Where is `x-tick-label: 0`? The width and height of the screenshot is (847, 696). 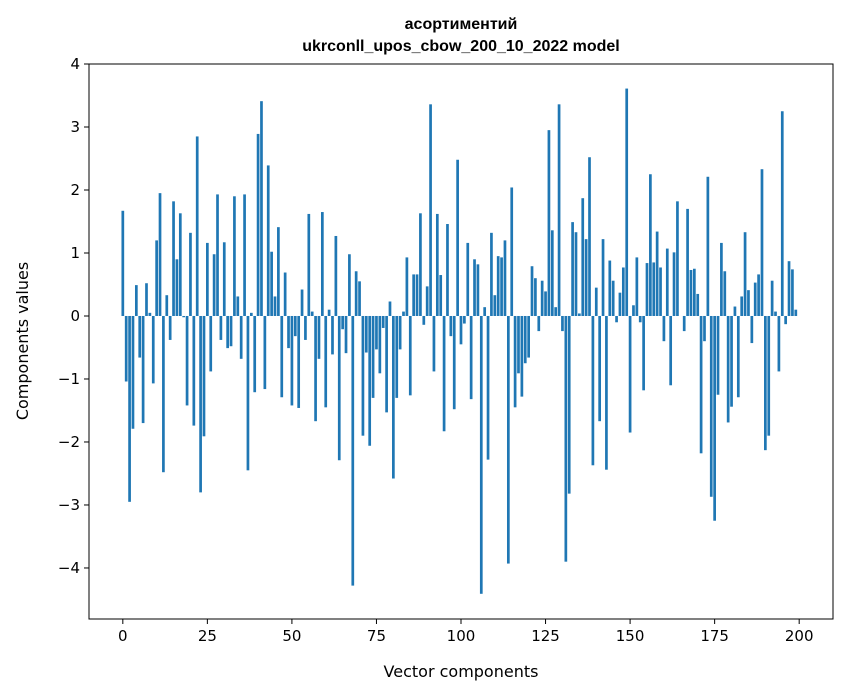 x-tick-label: 0 is located at coordinates (123, 636).